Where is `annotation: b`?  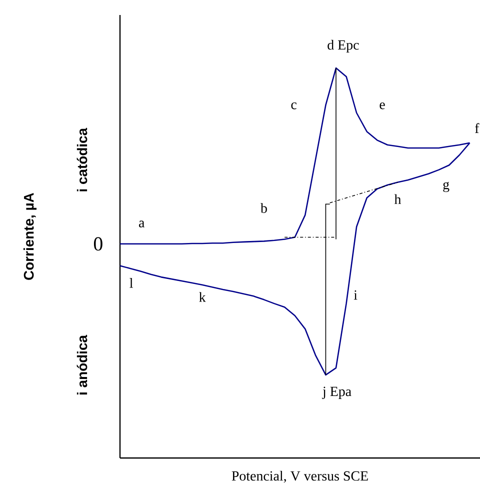
annotation: b is located at coordinates (263, 208).